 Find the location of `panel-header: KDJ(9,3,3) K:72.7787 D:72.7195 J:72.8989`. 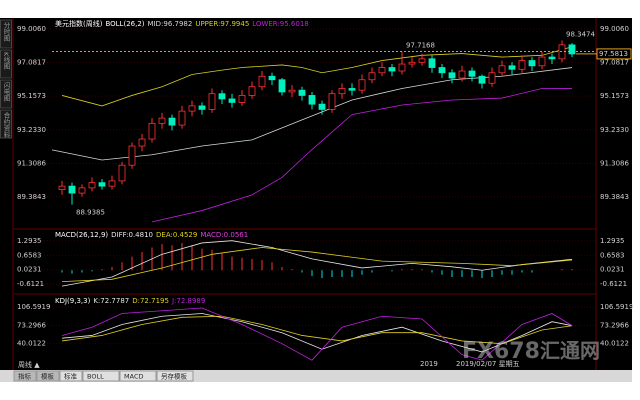

panel-header: KDJ(9,3,3) K:72.7787 D:72.7195 J:72.8989 is located at coordinates (130, 301).